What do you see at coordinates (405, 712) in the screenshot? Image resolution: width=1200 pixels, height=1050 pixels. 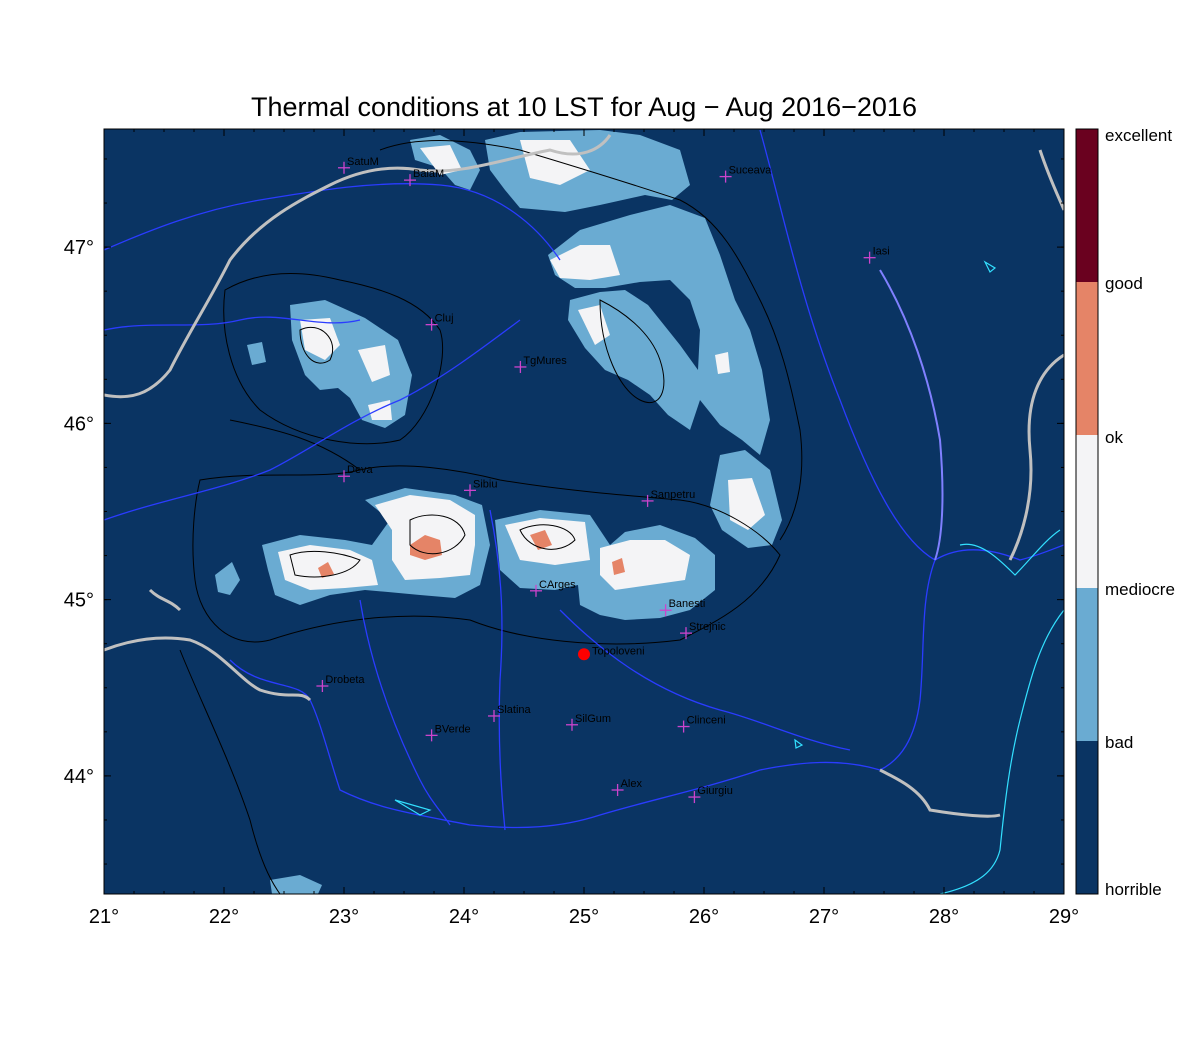 I see `river-jiu` at bounding box center [405, 712].